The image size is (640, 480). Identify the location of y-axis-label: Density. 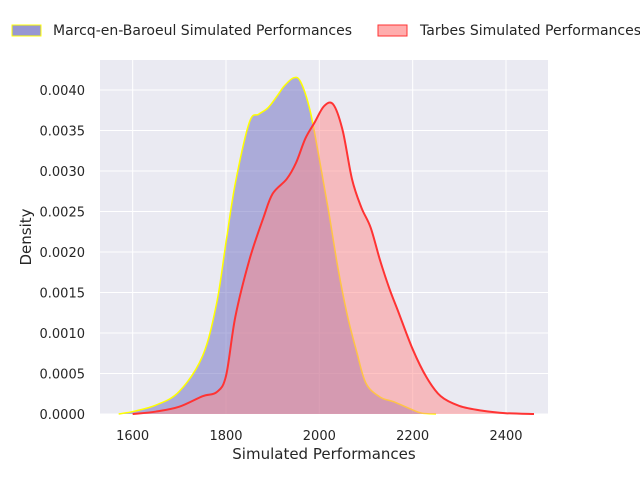
(26, 236).